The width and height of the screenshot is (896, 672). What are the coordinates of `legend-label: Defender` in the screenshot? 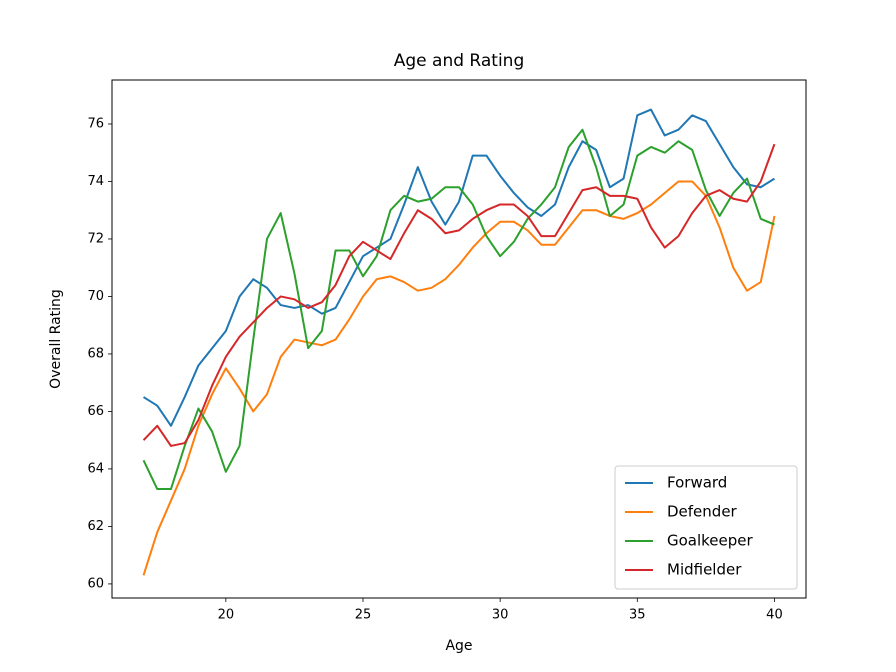 It's located at (702, 512).